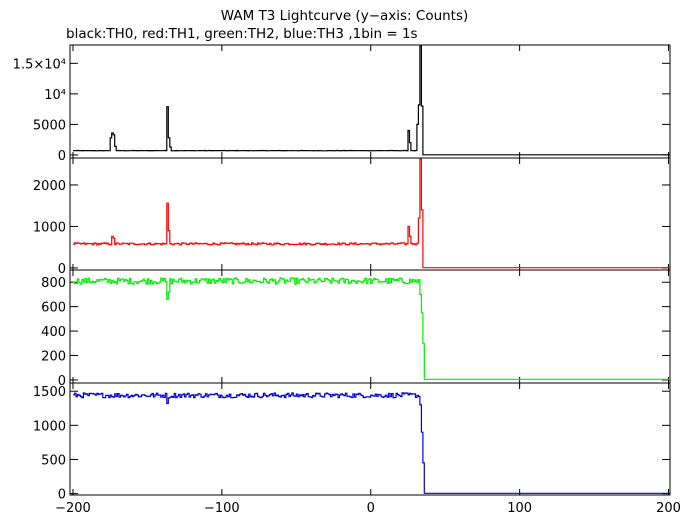  I want to click on ytick-label-TH2: 0, so click(62, 381).